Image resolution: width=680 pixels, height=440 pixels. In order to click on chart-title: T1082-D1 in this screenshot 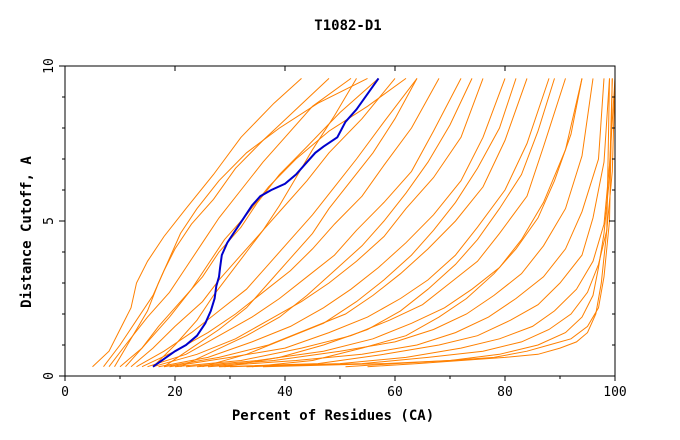, I will do `click(347, 26)`.